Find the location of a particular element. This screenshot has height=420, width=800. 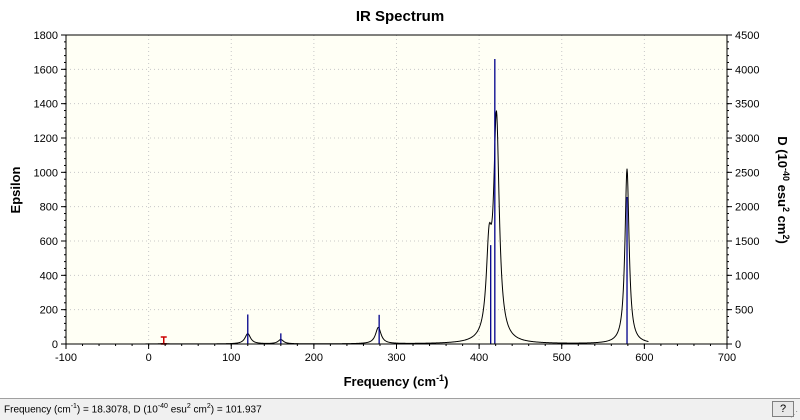

y-left-tick-label: 200 is located at coordinates (49, 311).